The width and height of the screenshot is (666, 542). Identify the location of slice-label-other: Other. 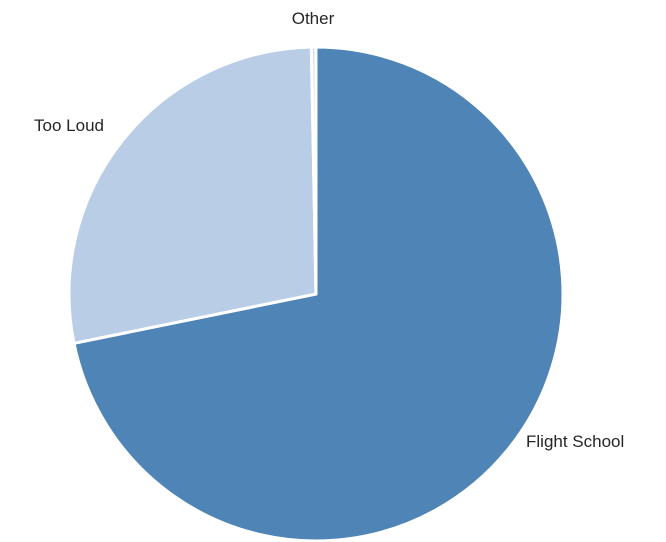
(313, 18).